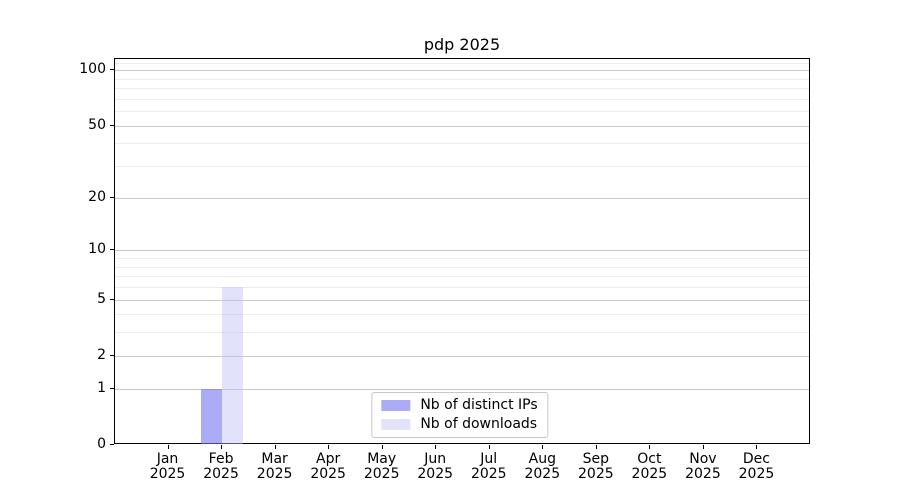 Image resolution: width=900 pixels, height=500 pixels. I want to click on x-tick-label-mar: Mar 2025, so click(275, 467).